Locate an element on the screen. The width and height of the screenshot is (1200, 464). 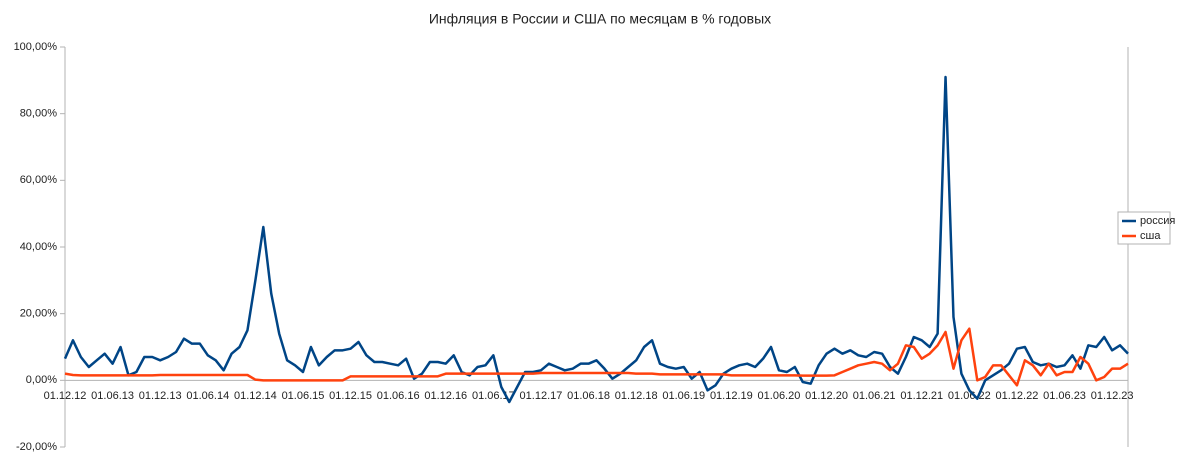
x-tick-label: 01.12.19 is located at coordinates (731, 396).